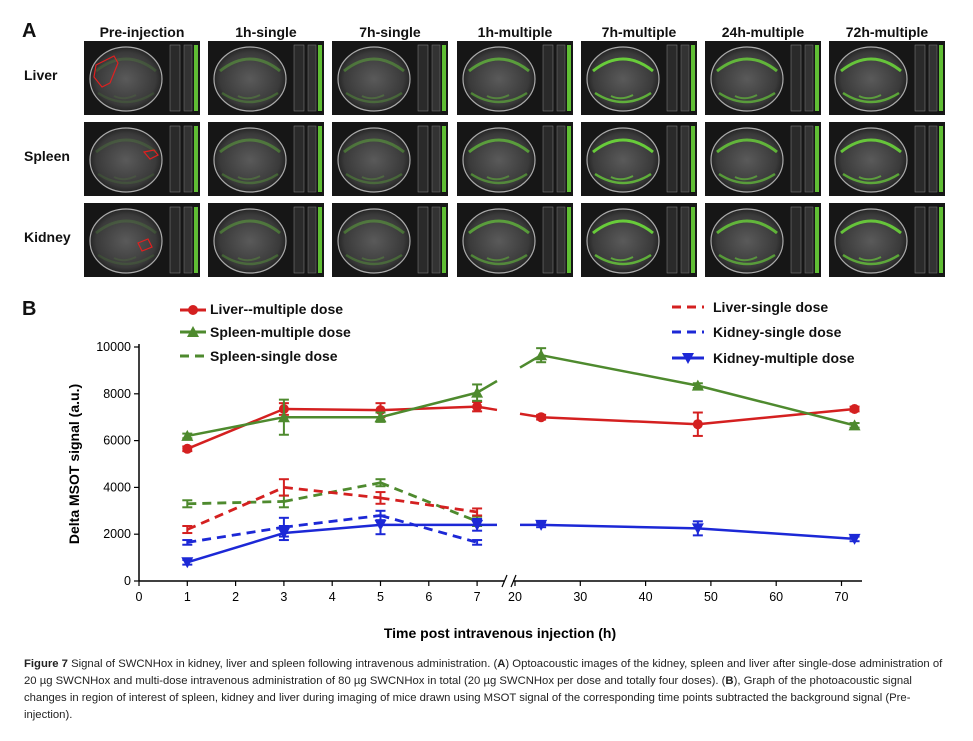  I want to click on legend-spleen-single: Spleen-single dose, so click(274, 356).